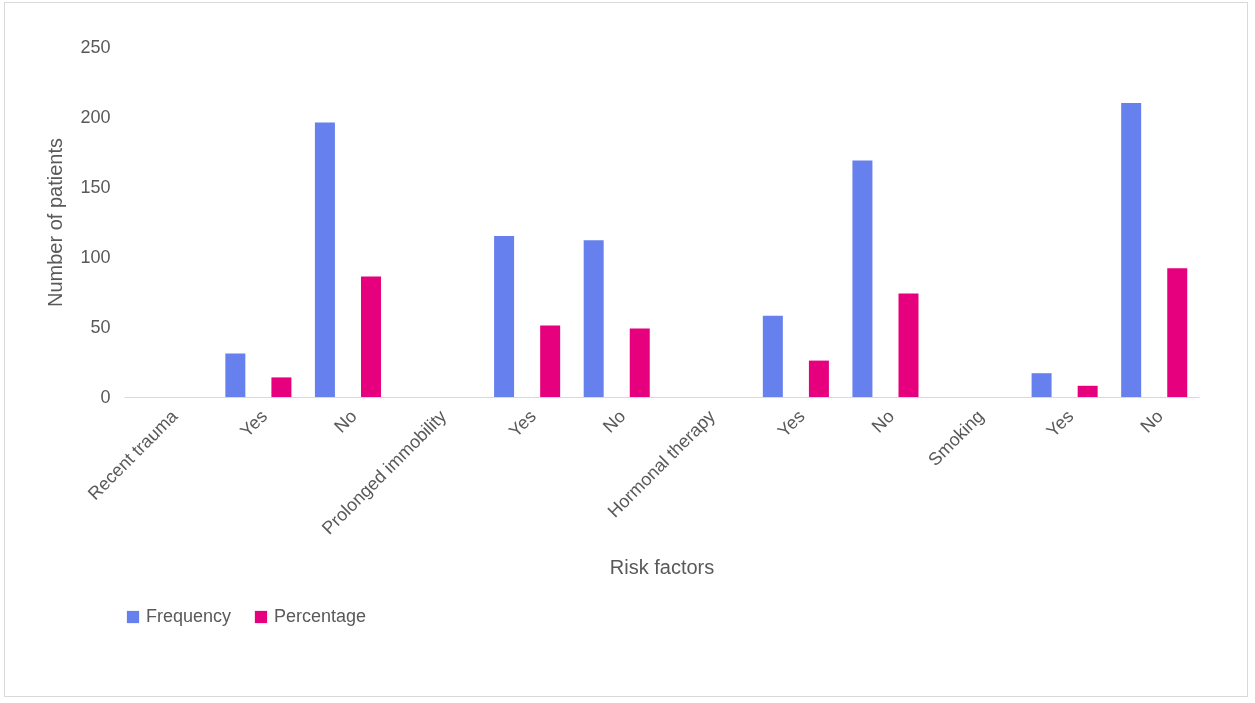  What do you see at coordinates (55, 222) in the screenshot?
I see `y-axis-title: Number of patients` at bounding box center [55, 222].